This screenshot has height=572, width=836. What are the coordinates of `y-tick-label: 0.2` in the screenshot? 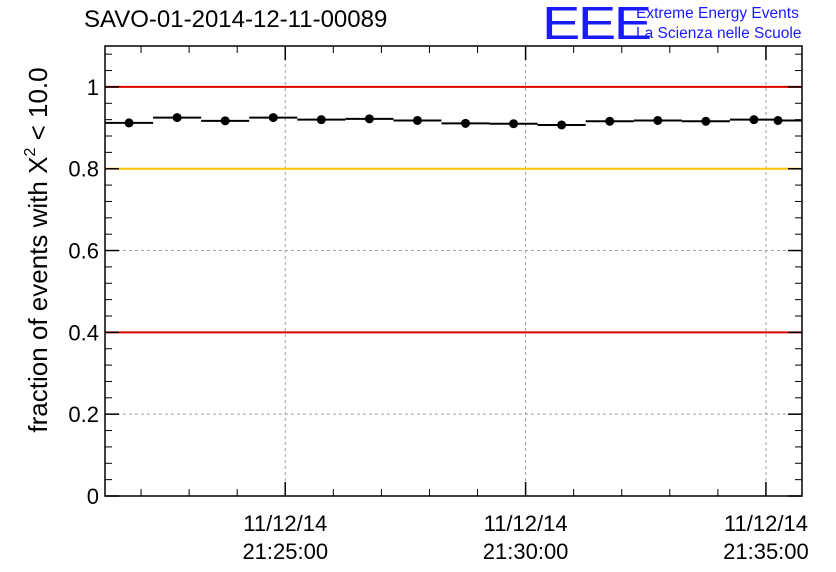 It's located at (83, 414).